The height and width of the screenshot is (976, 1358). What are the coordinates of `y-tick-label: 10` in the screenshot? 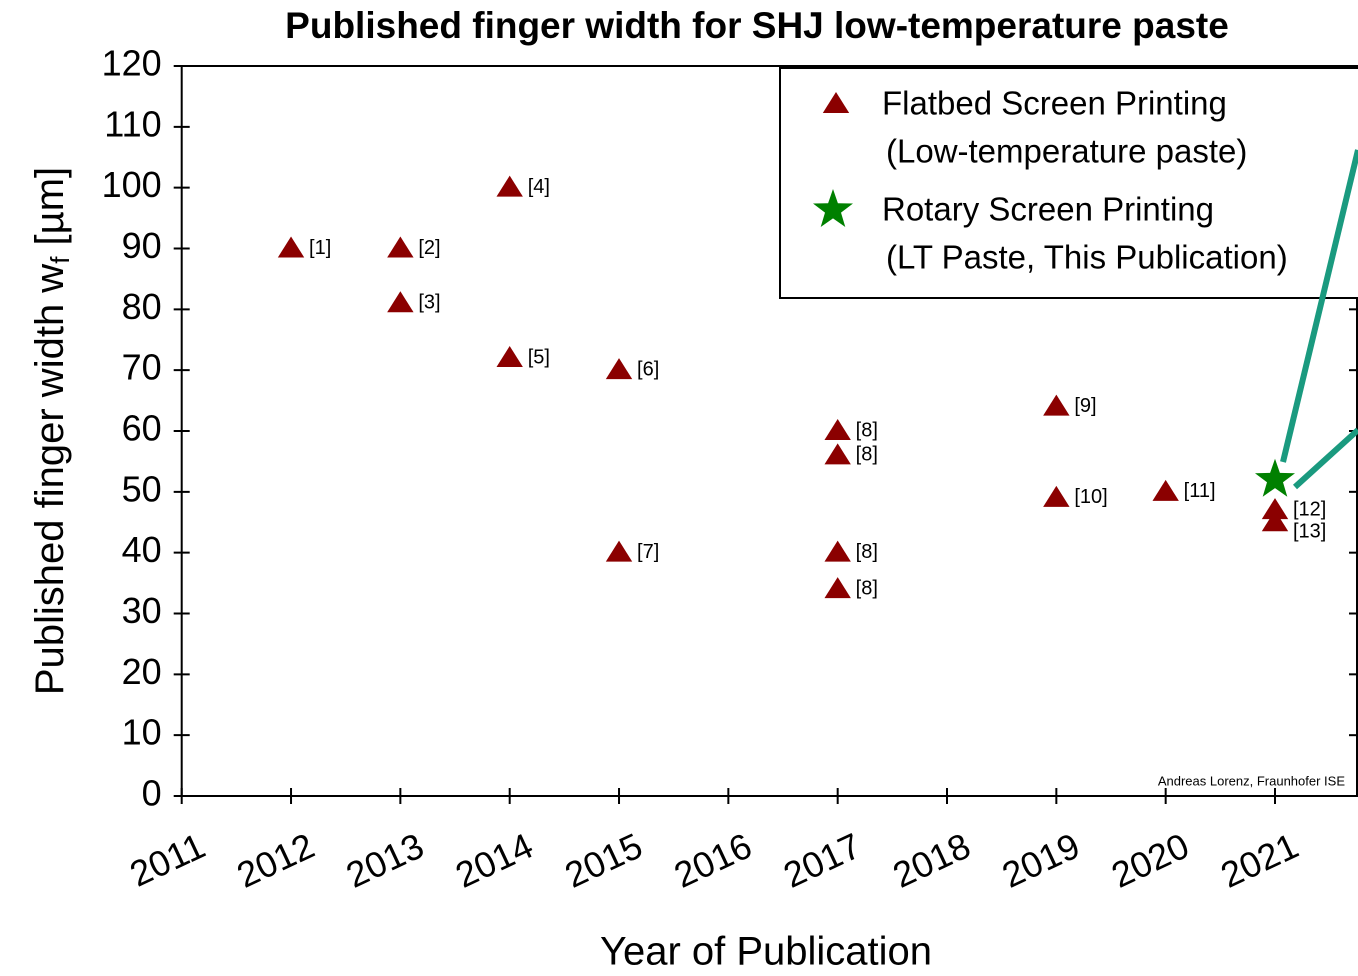 It's located at (142, 732).